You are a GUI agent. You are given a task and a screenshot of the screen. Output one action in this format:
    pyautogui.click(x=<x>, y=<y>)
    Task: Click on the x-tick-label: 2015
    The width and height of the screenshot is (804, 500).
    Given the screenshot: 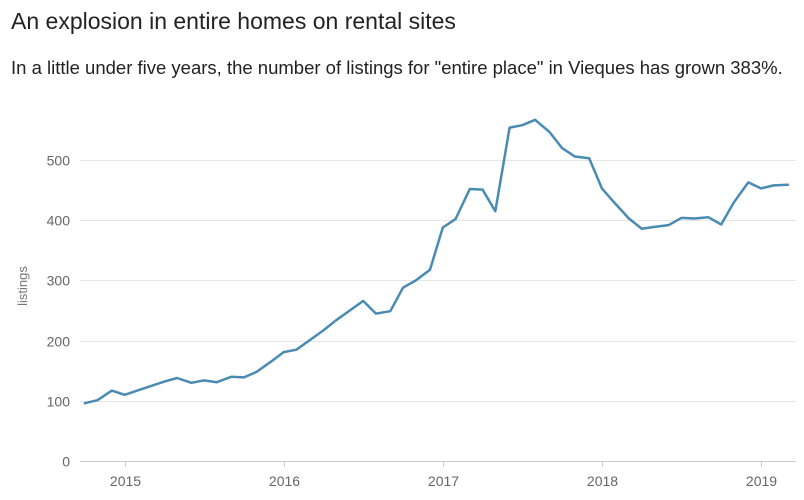 What is the action you would take?
    pyautogui.click(x=125, y=481)
    